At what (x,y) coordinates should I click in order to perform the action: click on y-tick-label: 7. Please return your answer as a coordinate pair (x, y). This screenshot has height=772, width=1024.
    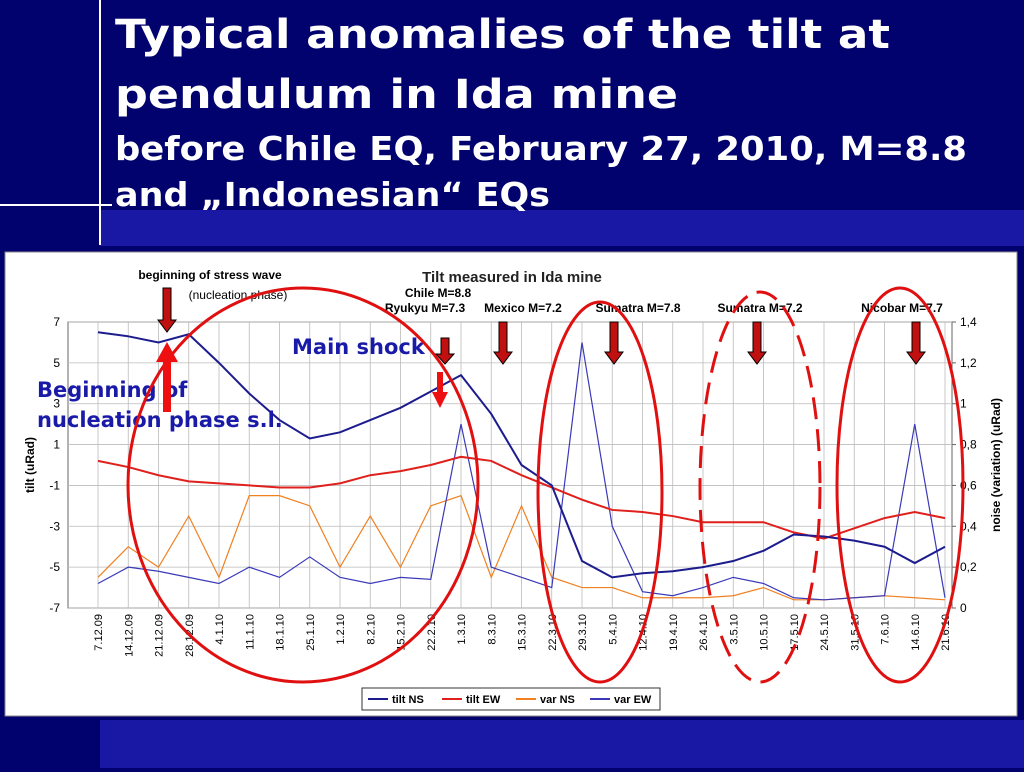
    Looking at the image, I should click on (56, 322).